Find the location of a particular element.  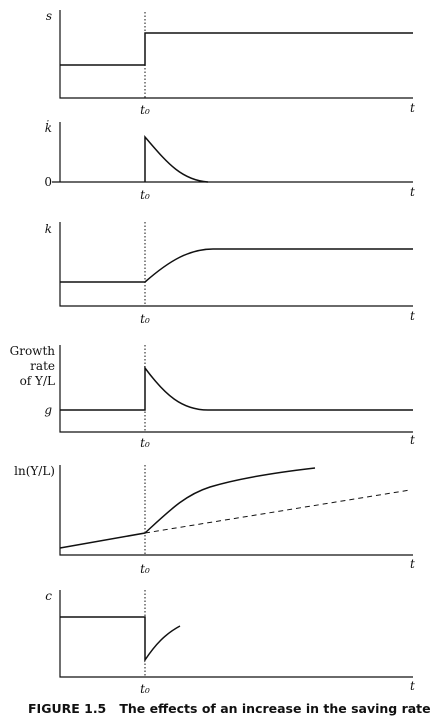

axes-growth is located at coordinates (236, 388).